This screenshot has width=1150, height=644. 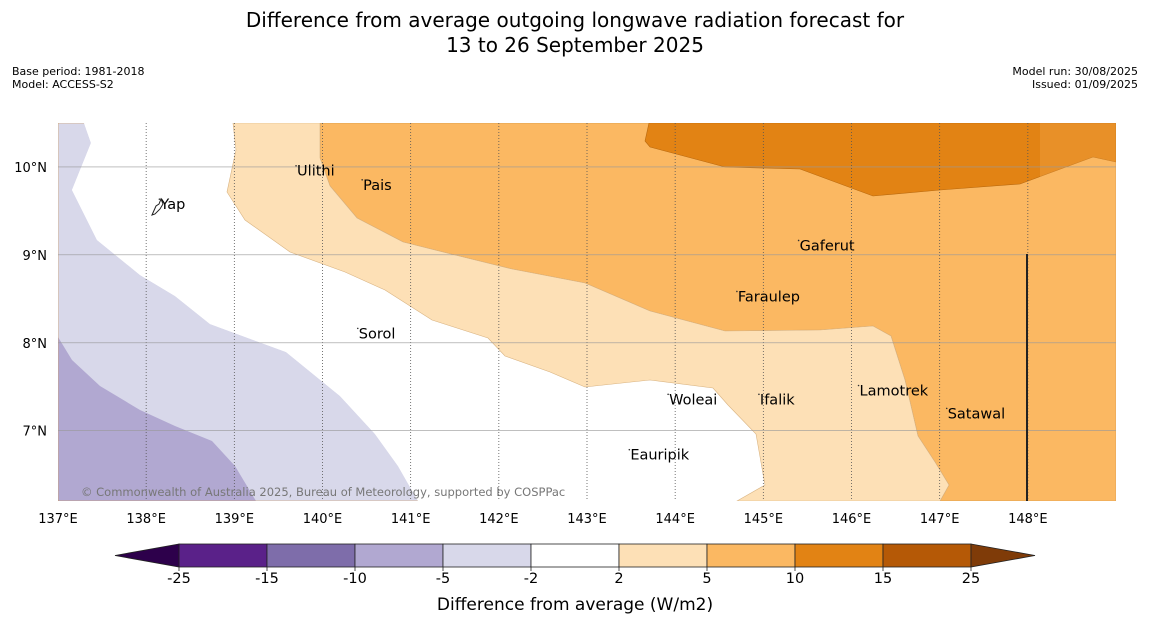 What do you see at coordinates (377, 186) in the screenshot?
I see `place-label-2: Pais` at bounding box center [377, 186].